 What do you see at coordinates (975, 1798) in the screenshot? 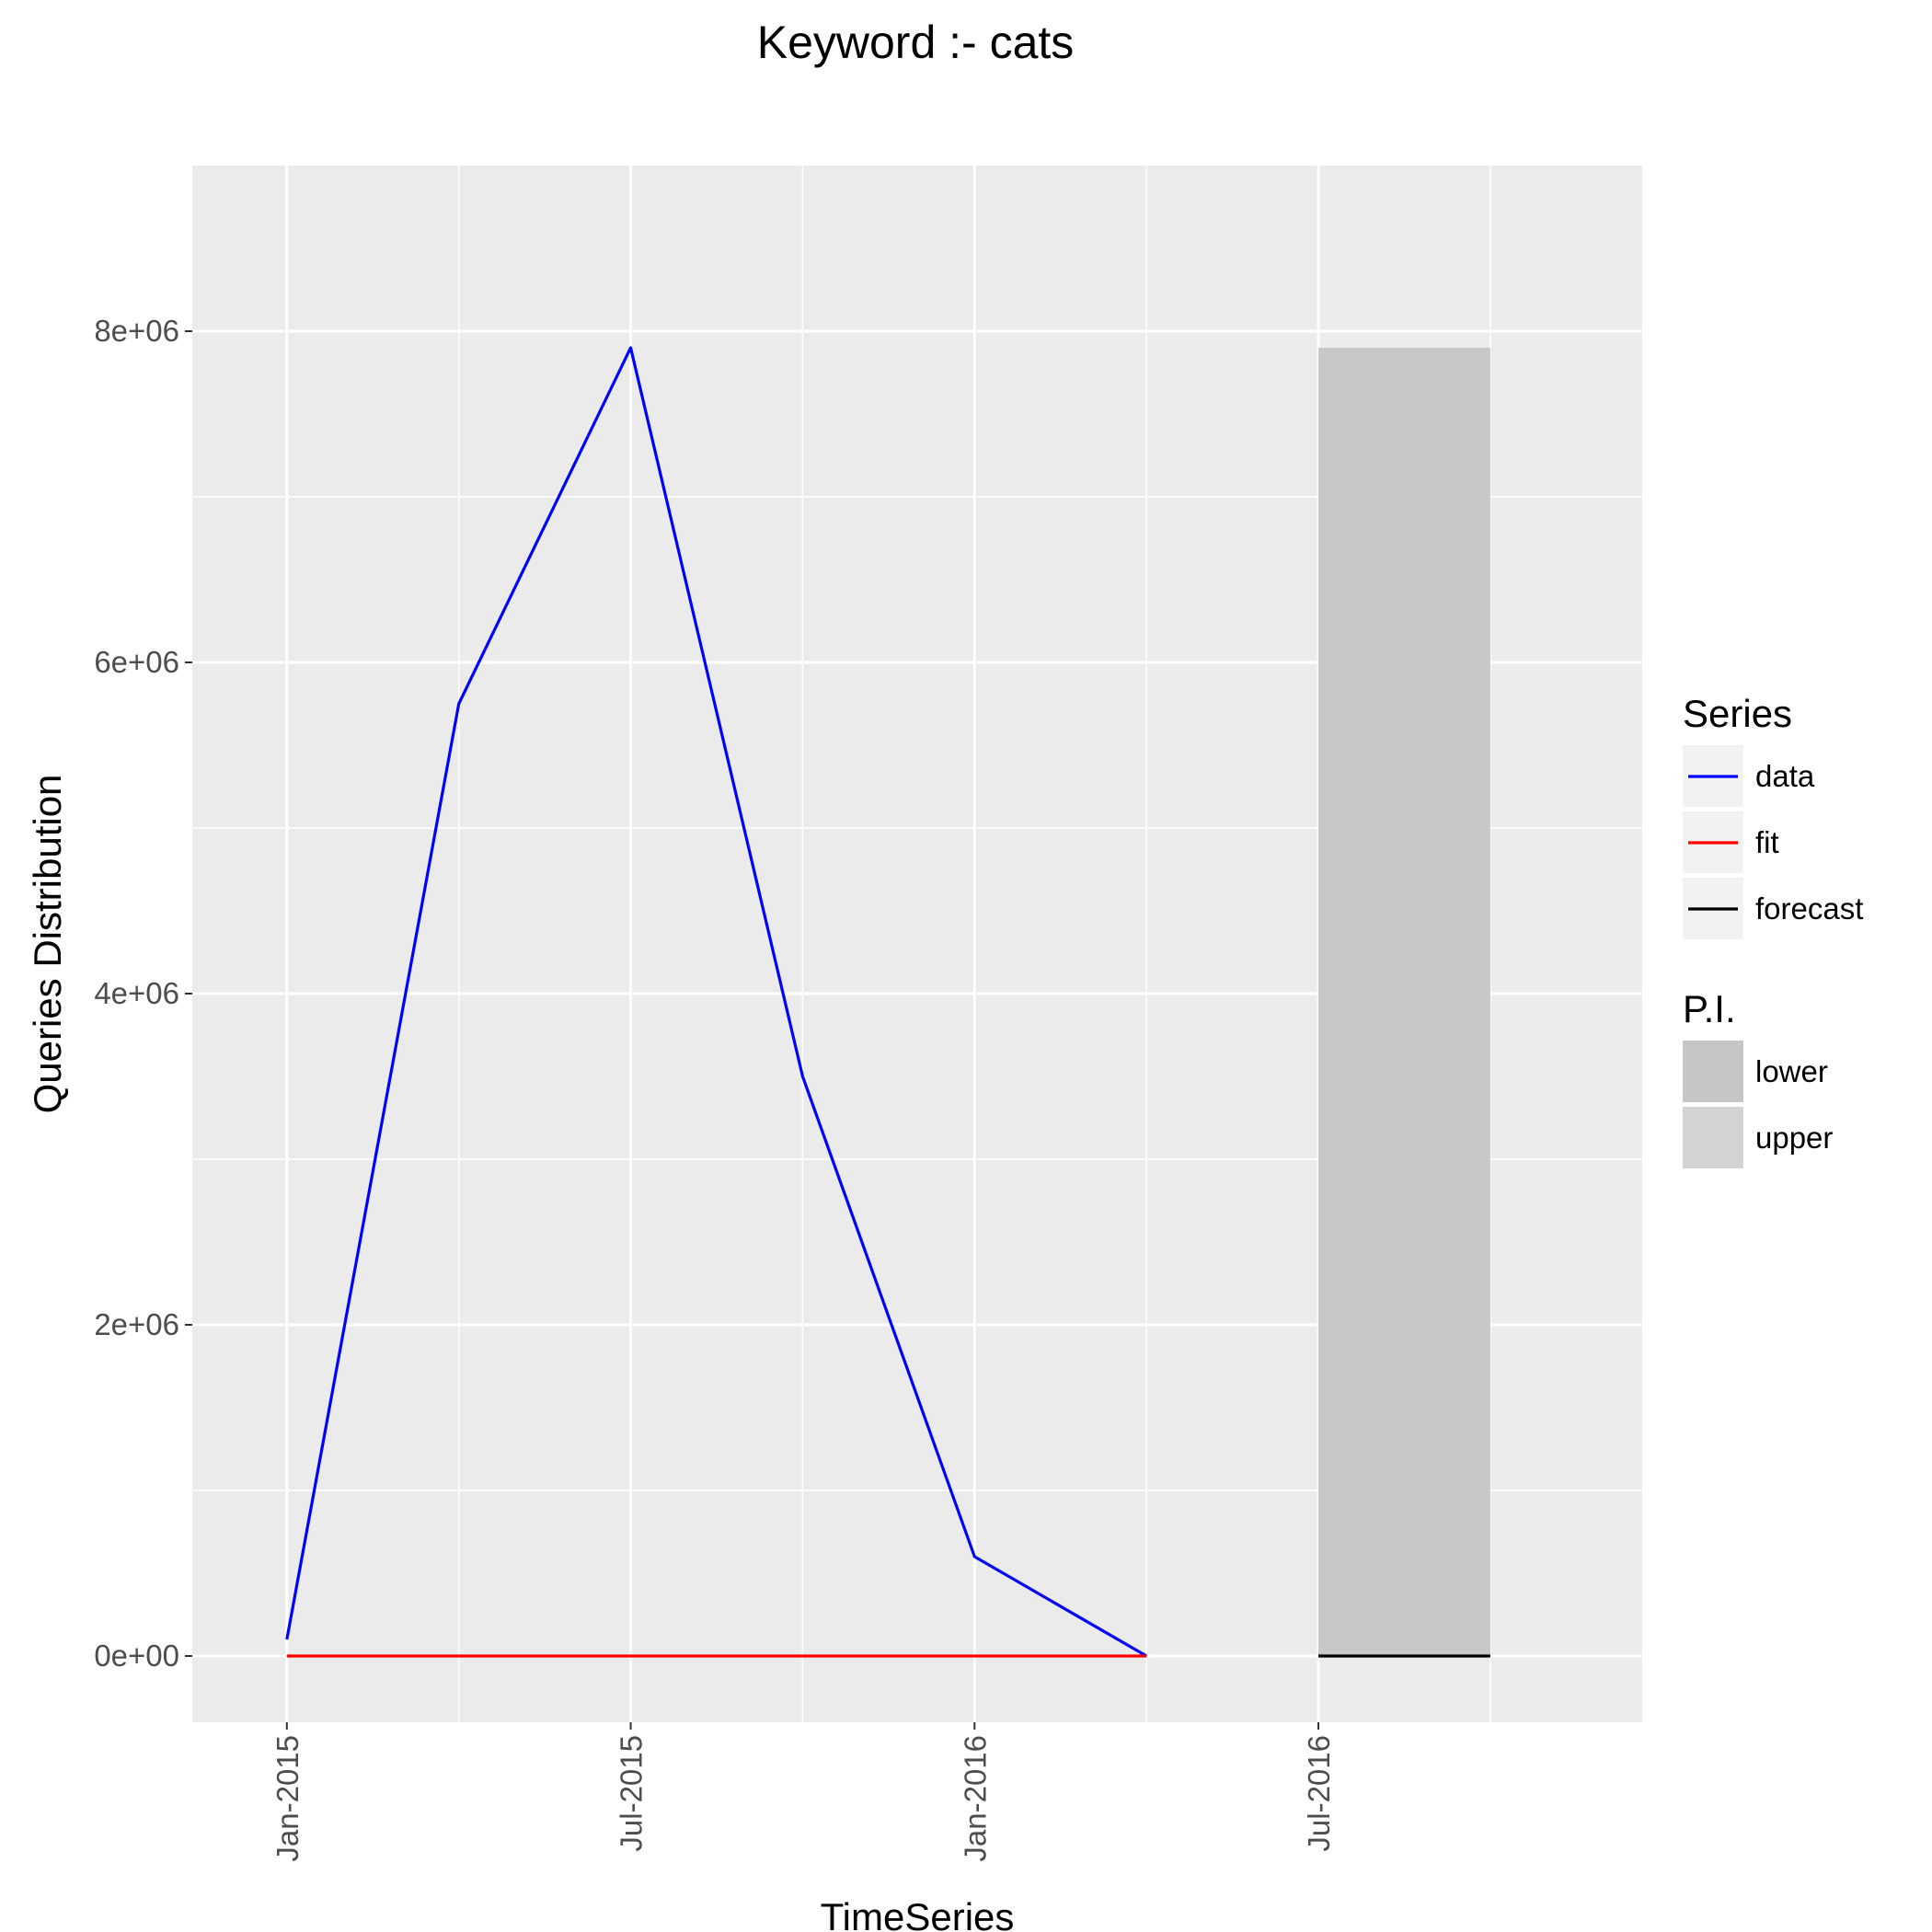
I see `x-tick-label: Jan-2016` at bounding box center [975, 1798].